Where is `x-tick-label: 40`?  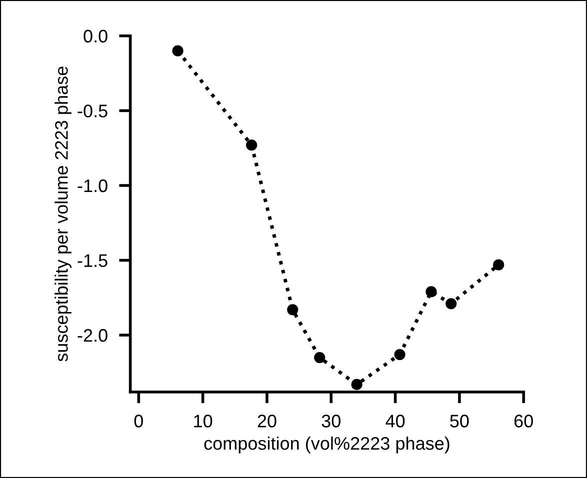 x-tick-label: 40 is located at coordinates (395, 421).